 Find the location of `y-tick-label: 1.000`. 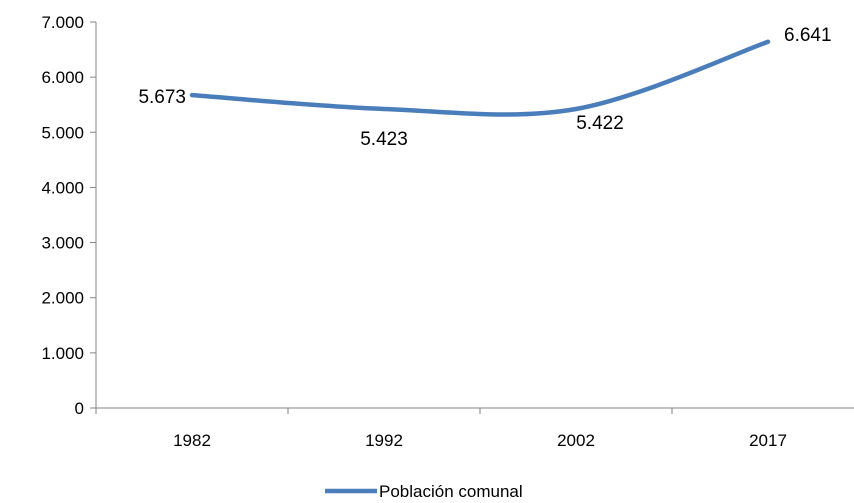

y-tick-label: 1.000 is located at coordinates (62, 353).